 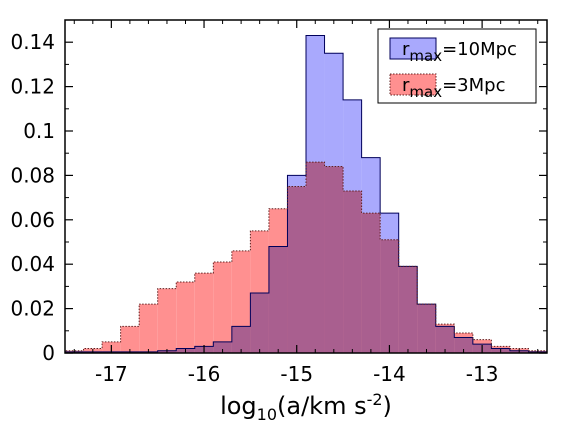 I want to click on y-tick-label: 0.08, so click(x=32, y=175).